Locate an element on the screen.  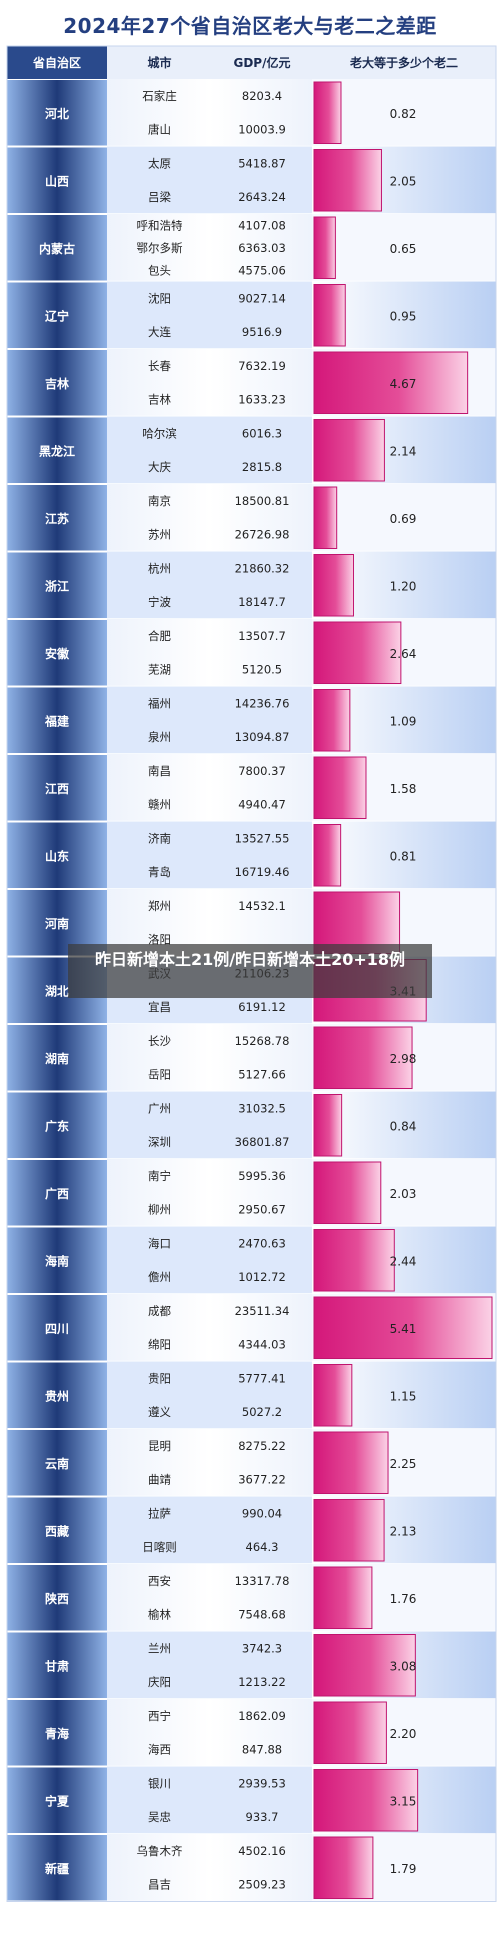
city-name: 昆明 is located at coordinates (159, 1446).